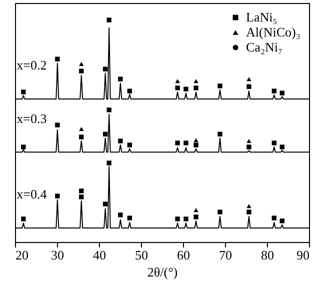 The width and height of the screenshot is (321, 290). I want to click on series-label: x=0.2, so click(31, 65).